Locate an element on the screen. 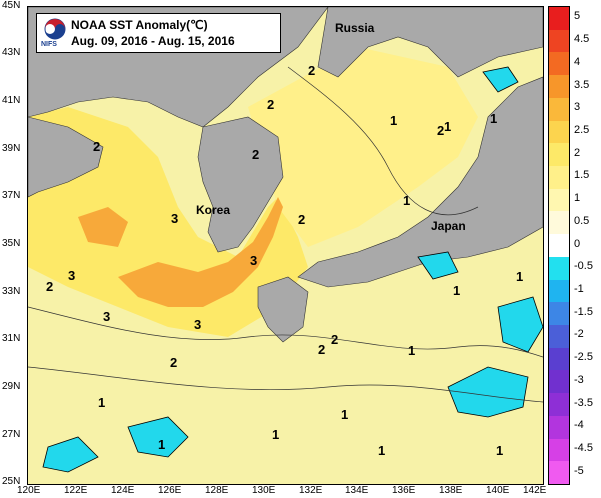 This screenshot has width=601, height=498. lon-tick-label: 122E is located at coordinates (76, 490).